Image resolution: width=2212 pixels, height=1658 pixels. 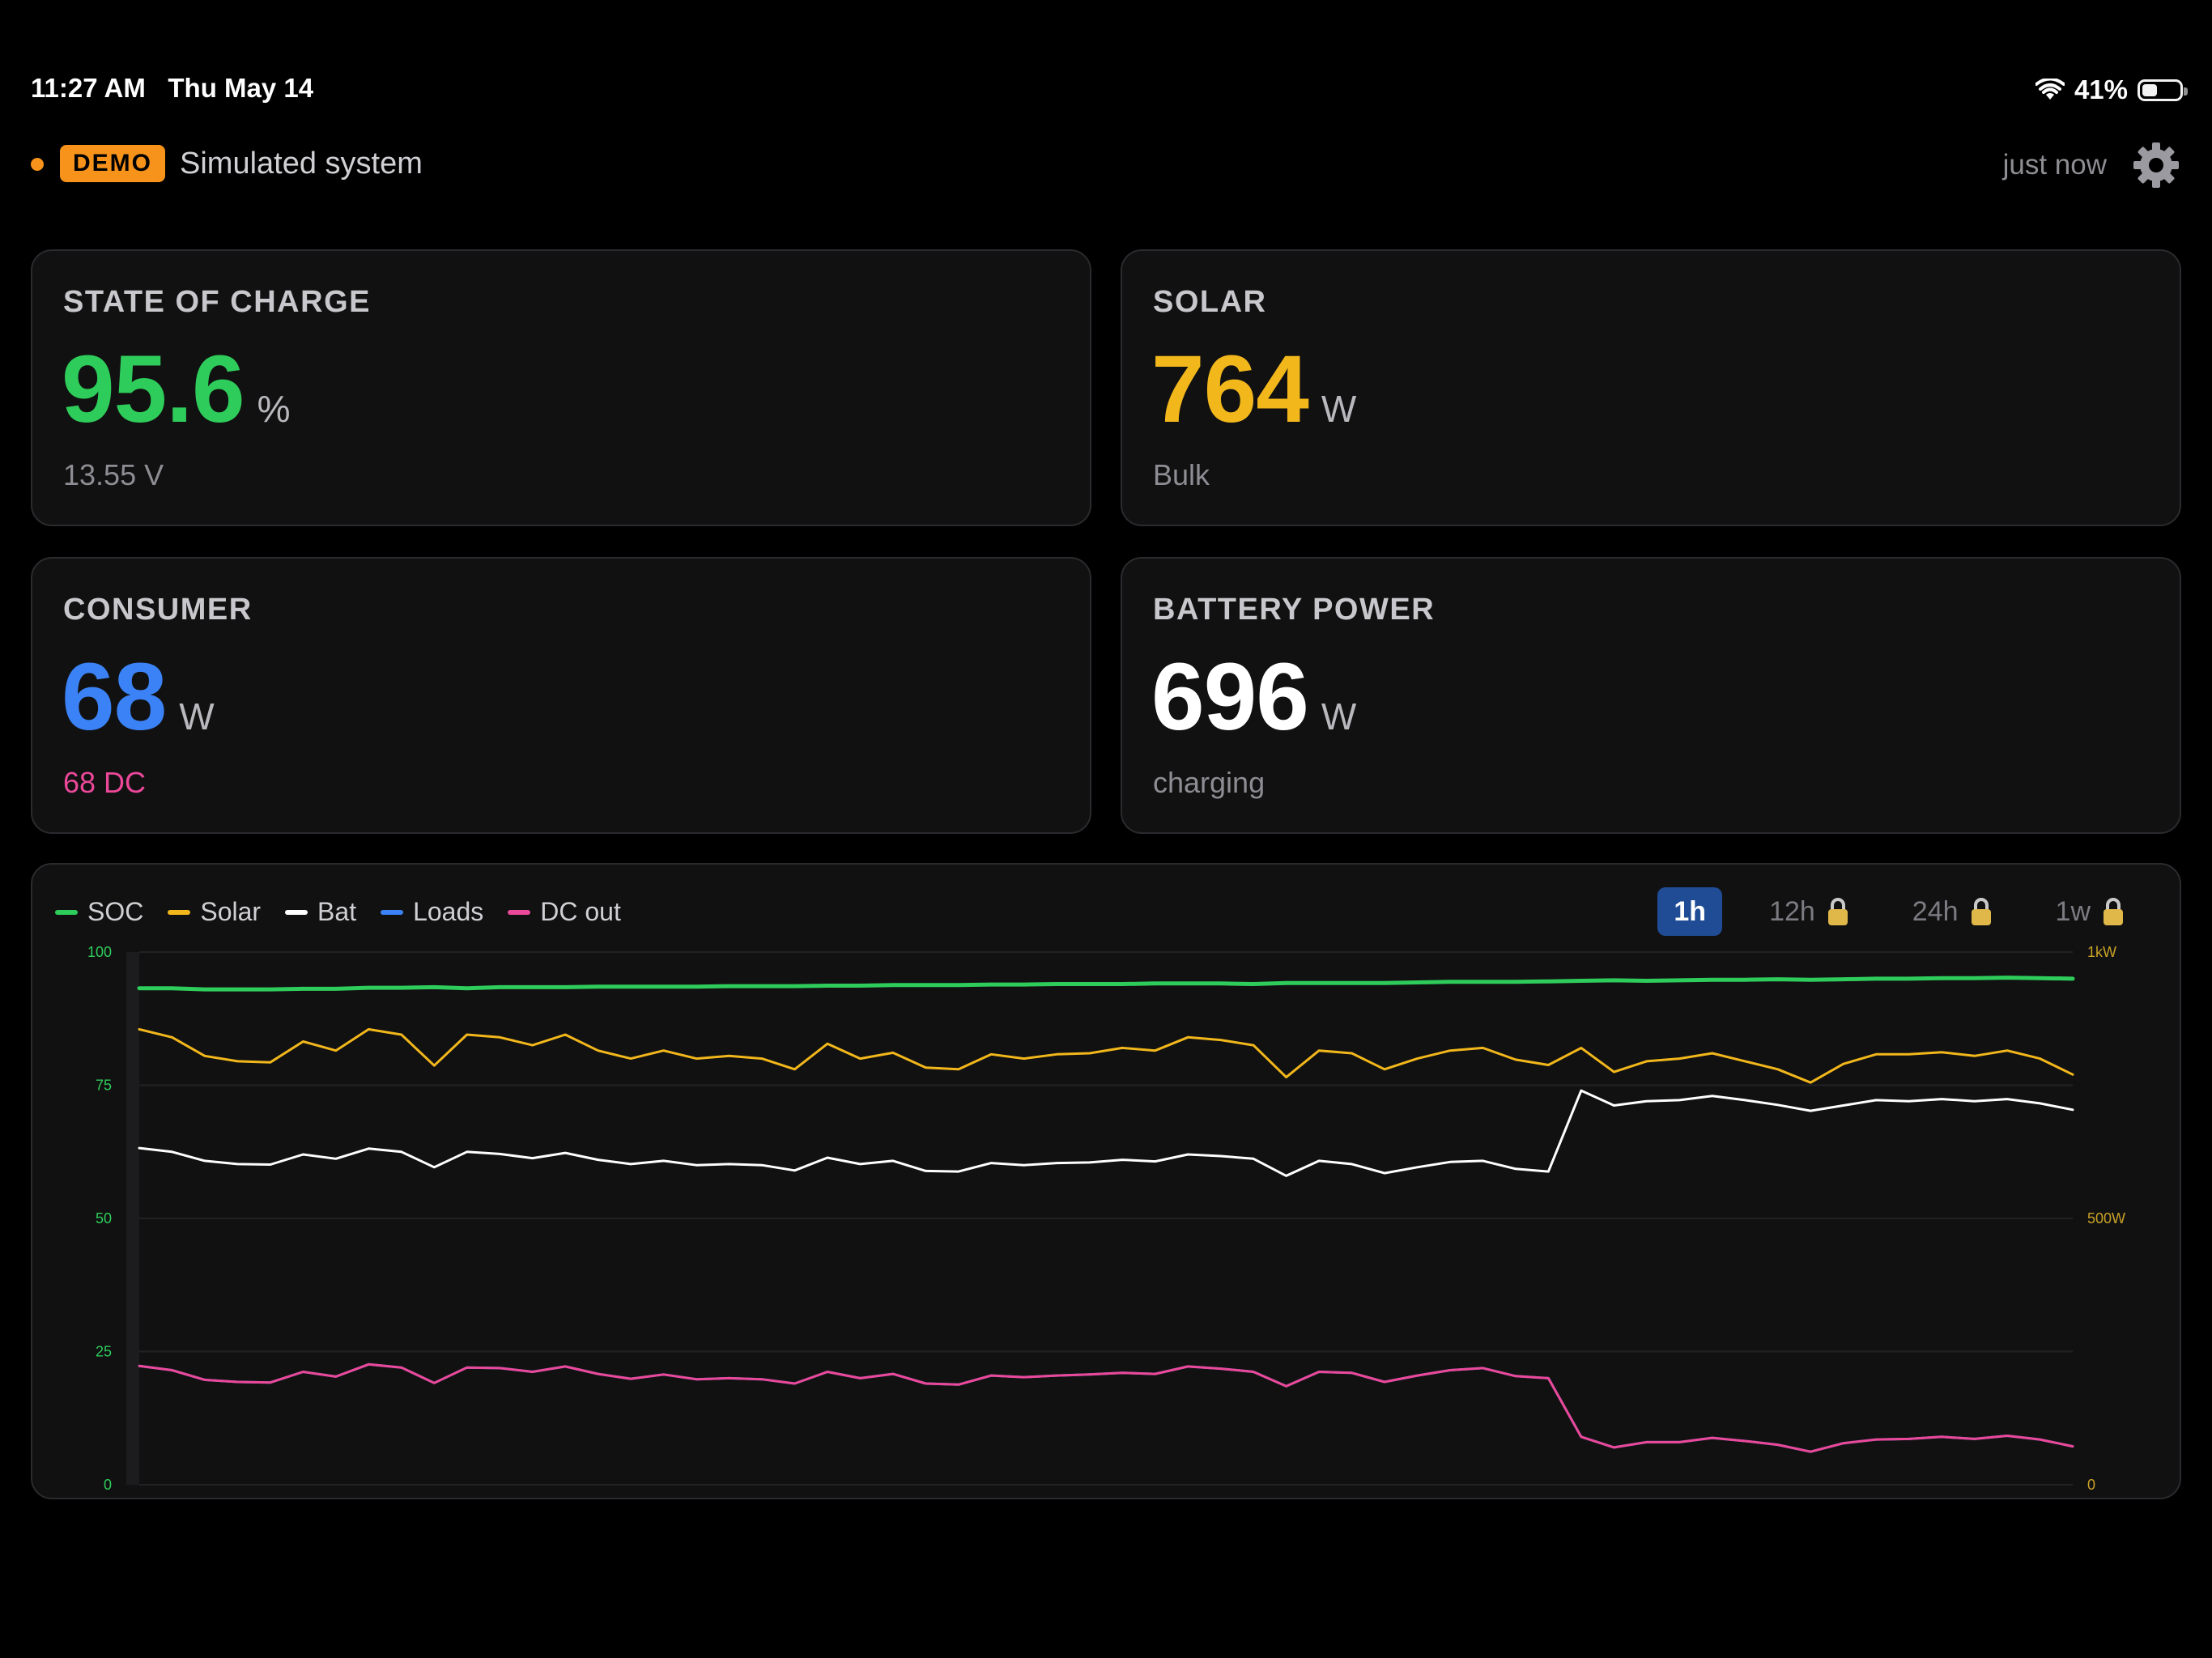 What do you see at coordinates (561, 695) in the screenshot?
I see `card-consumer: CONSUMER 68 W 68 DC` at bounding box center [561, 695].